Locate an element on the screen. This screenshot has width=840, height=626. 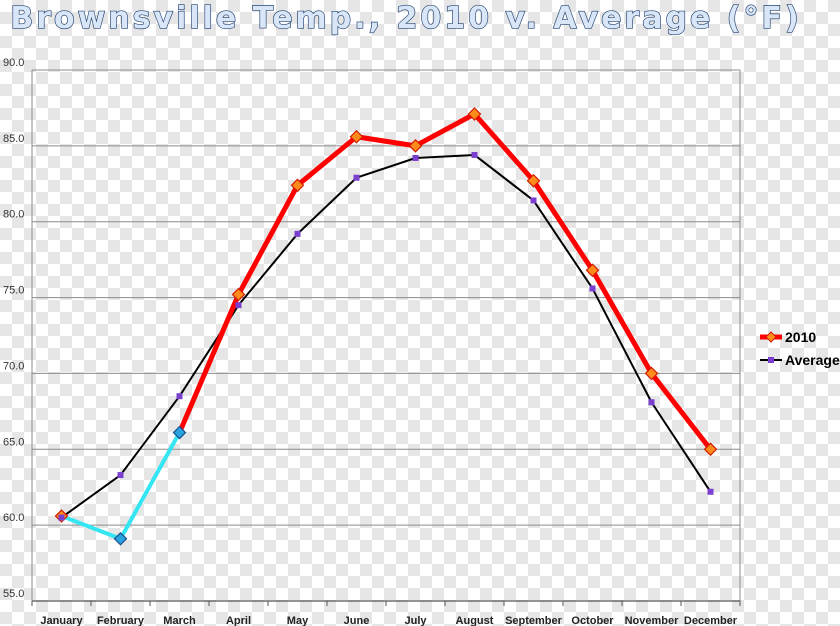
x-tick-label: January is located at coordinates (61, 620).